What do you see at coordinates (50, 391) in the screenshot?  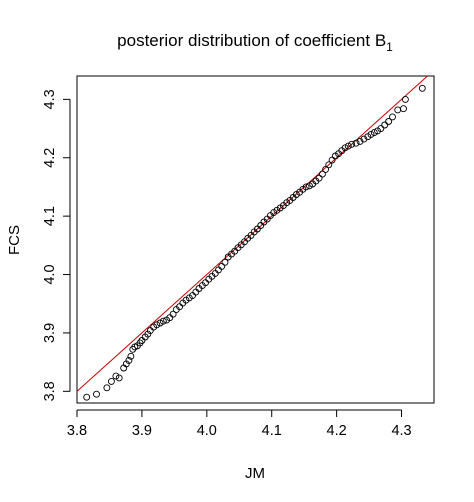 I see `y-tick-label: 3.8` at bounding box center [50, 391].